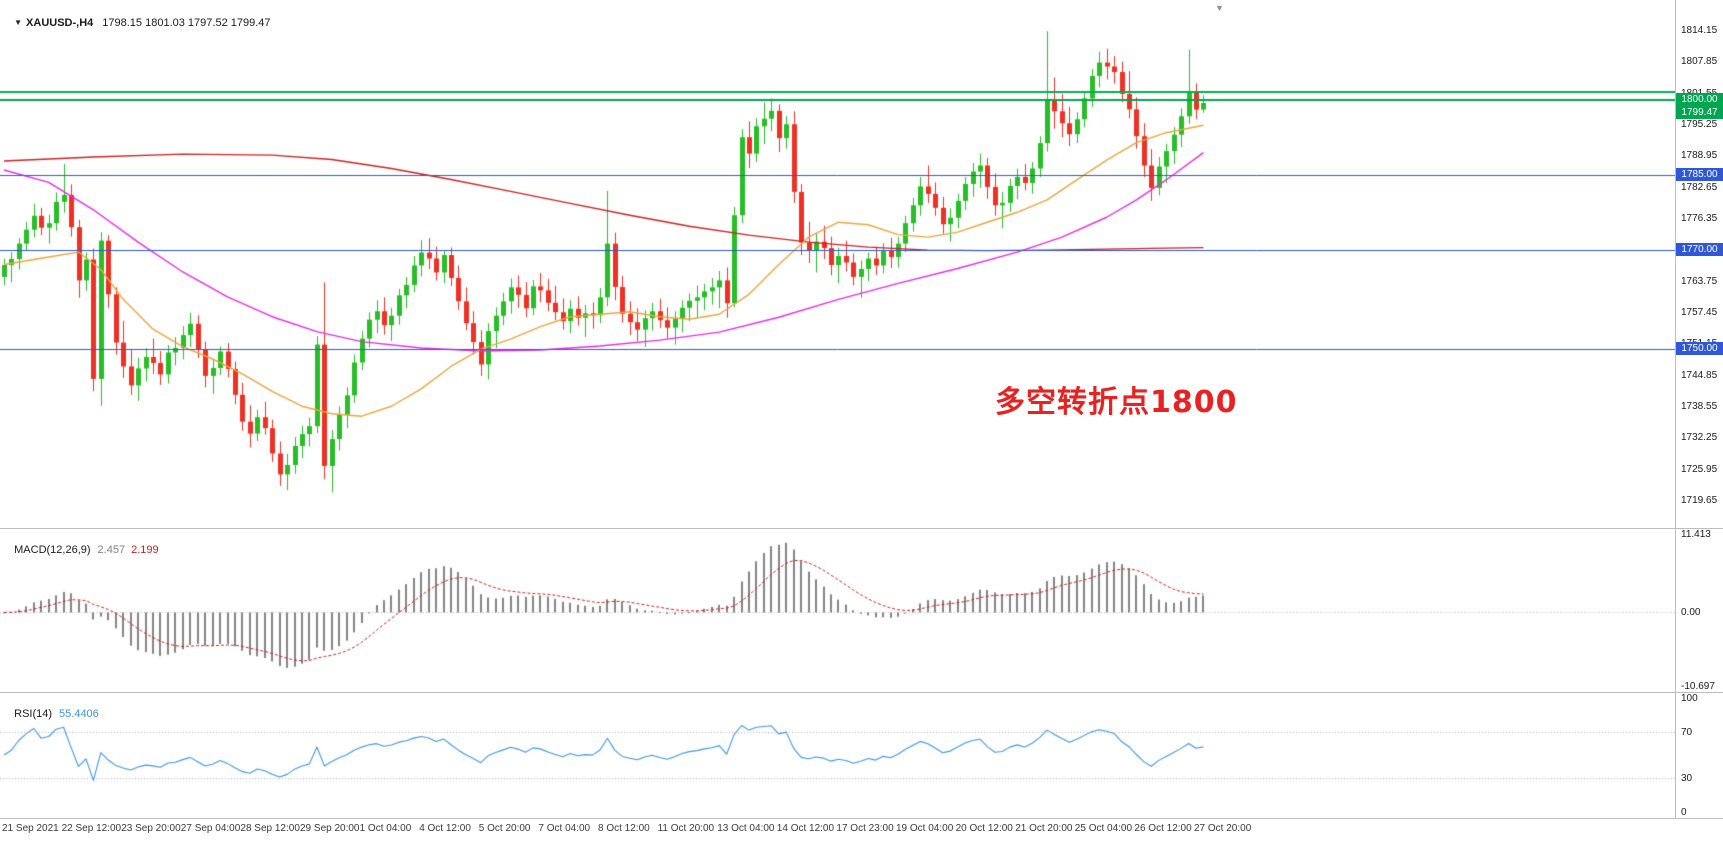 The height and width of the screenshot is (843, 1723). Describe the element at coordinates (1163, 828) in the screenshot. I see `time-axis-label: 26 Oct 12:00` at that location.